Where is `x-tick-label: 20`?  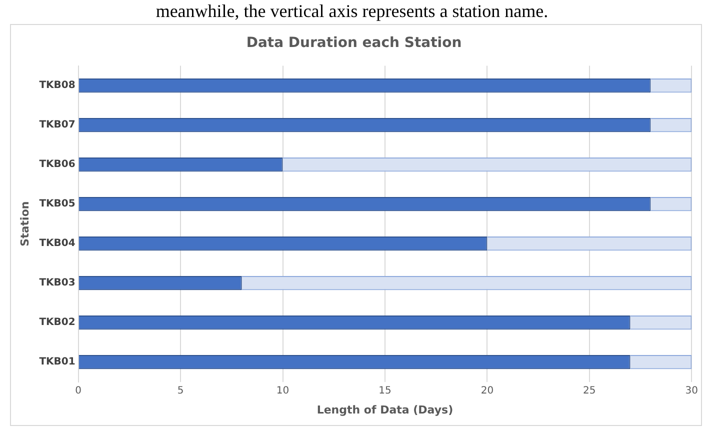 x-tick-label: 20 is located at coordinates (487, 390).